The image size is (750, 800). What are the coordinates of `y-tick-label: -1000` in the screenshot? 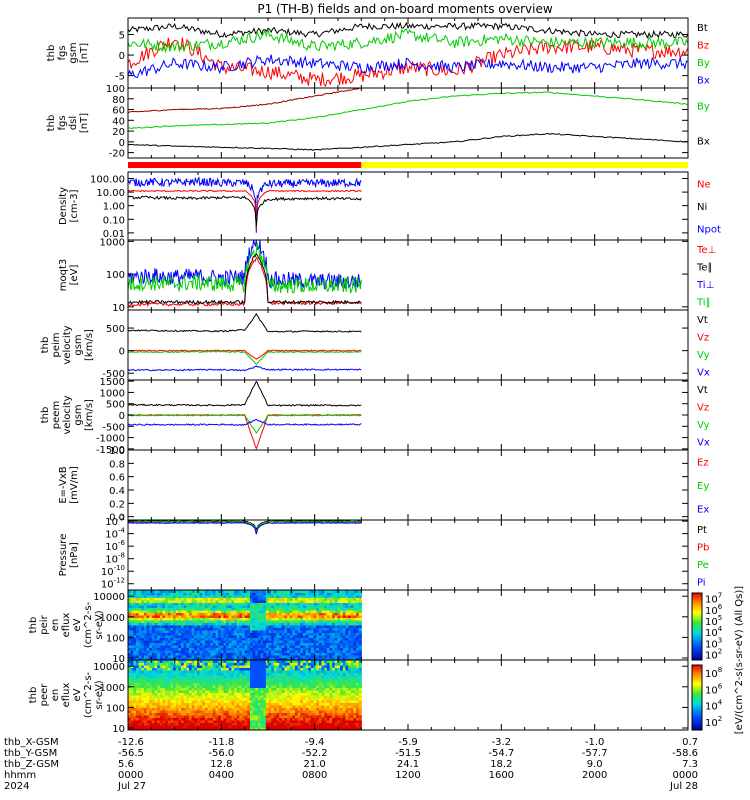 It's located at (110, 439).